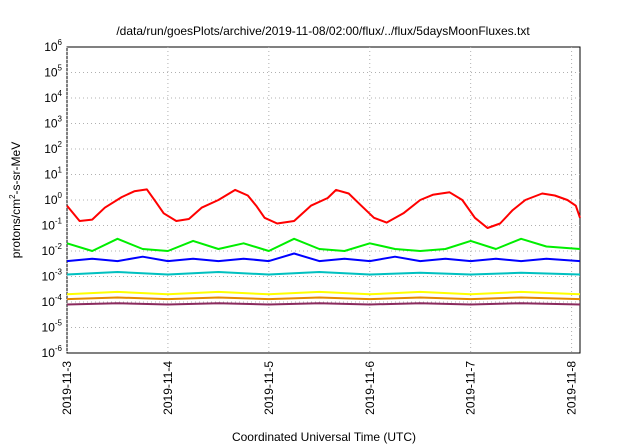 The height and width of the screenshot is (448, 640). What do you see at coordinates (67, 388) in the screenshot?
I see `x-tick-label: 2019-11-3` at bounding box center [67, 388].